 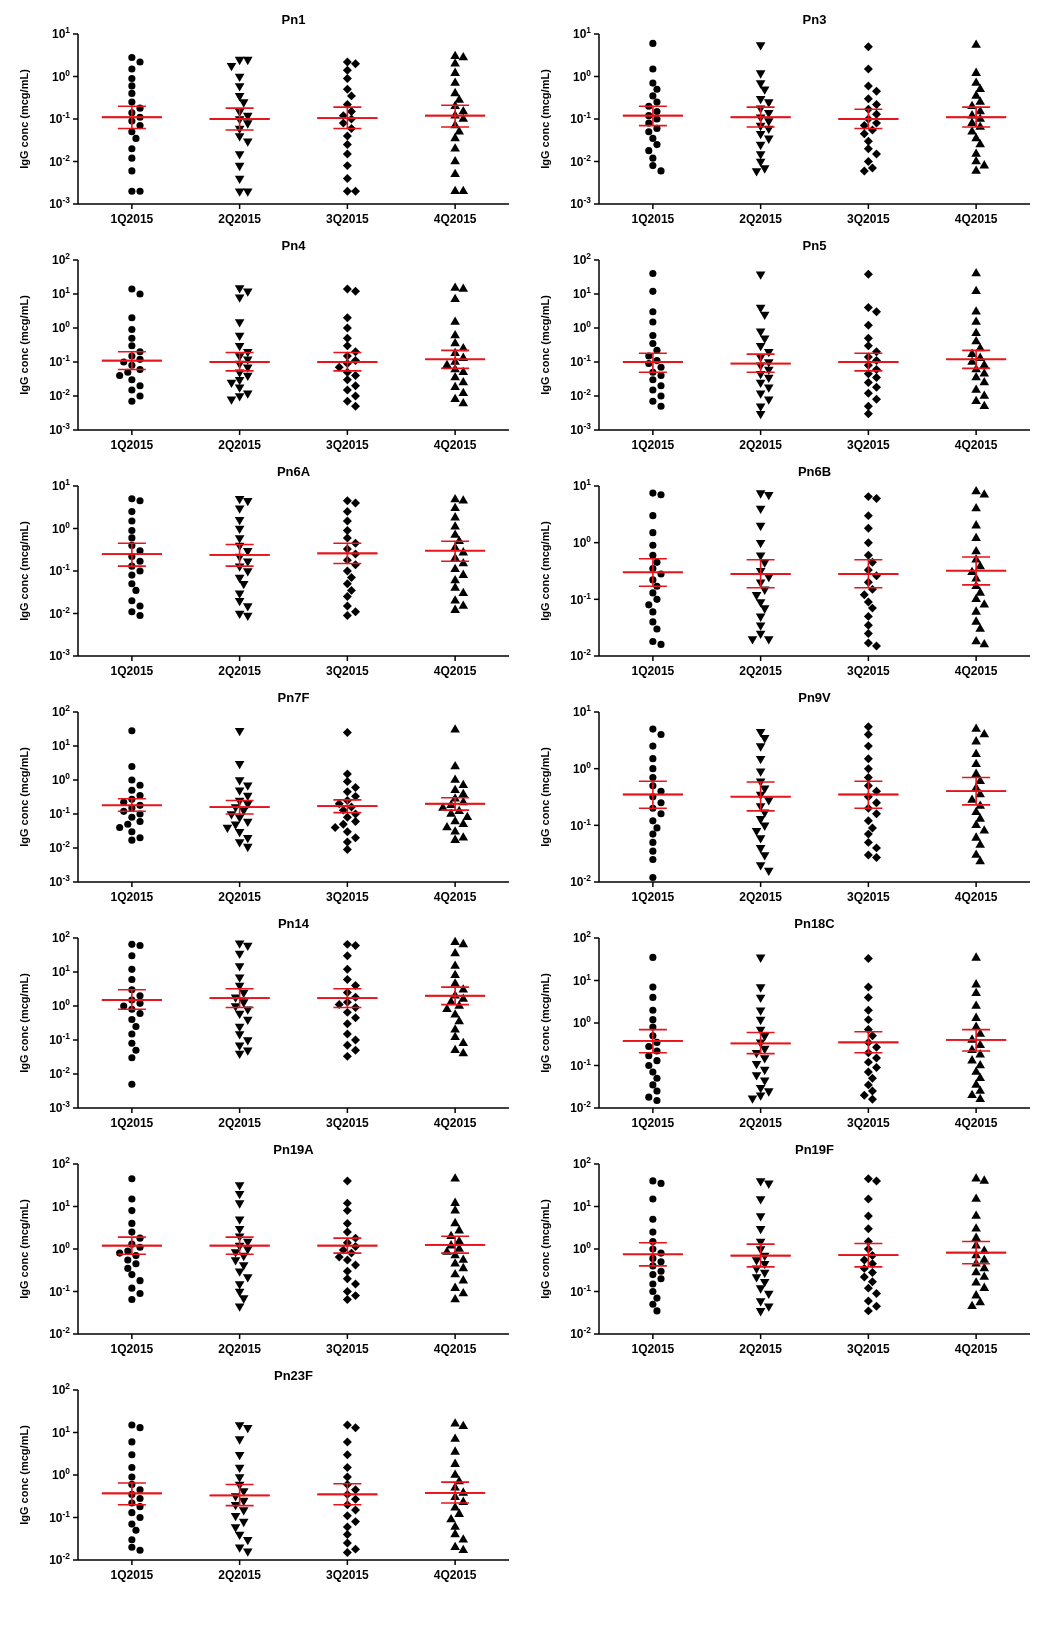 I want to click on chart-title: Pn19A, so click(x=294, y=1149).